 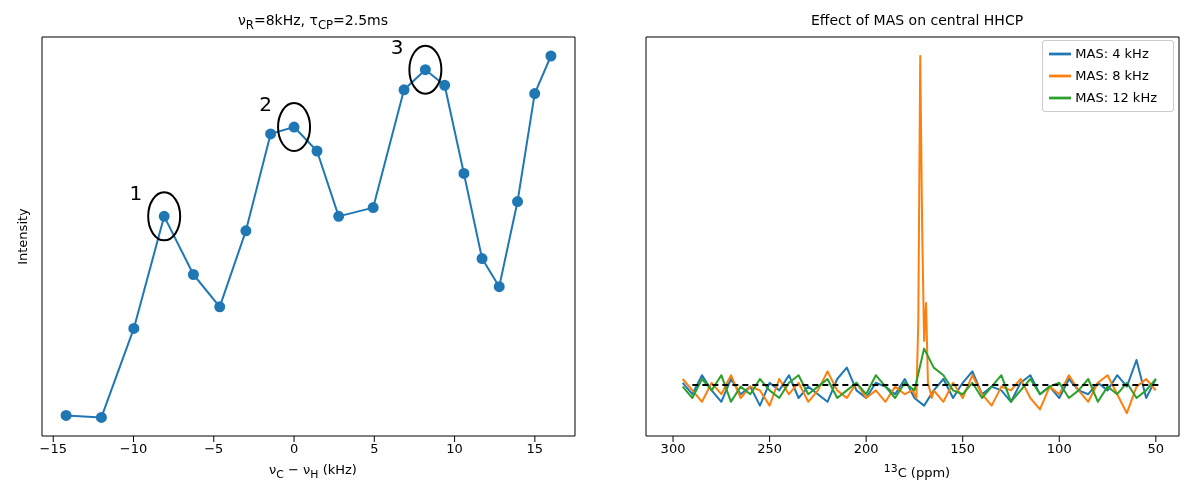 I want to click on annotation: 3, so click(x=397, y=46).